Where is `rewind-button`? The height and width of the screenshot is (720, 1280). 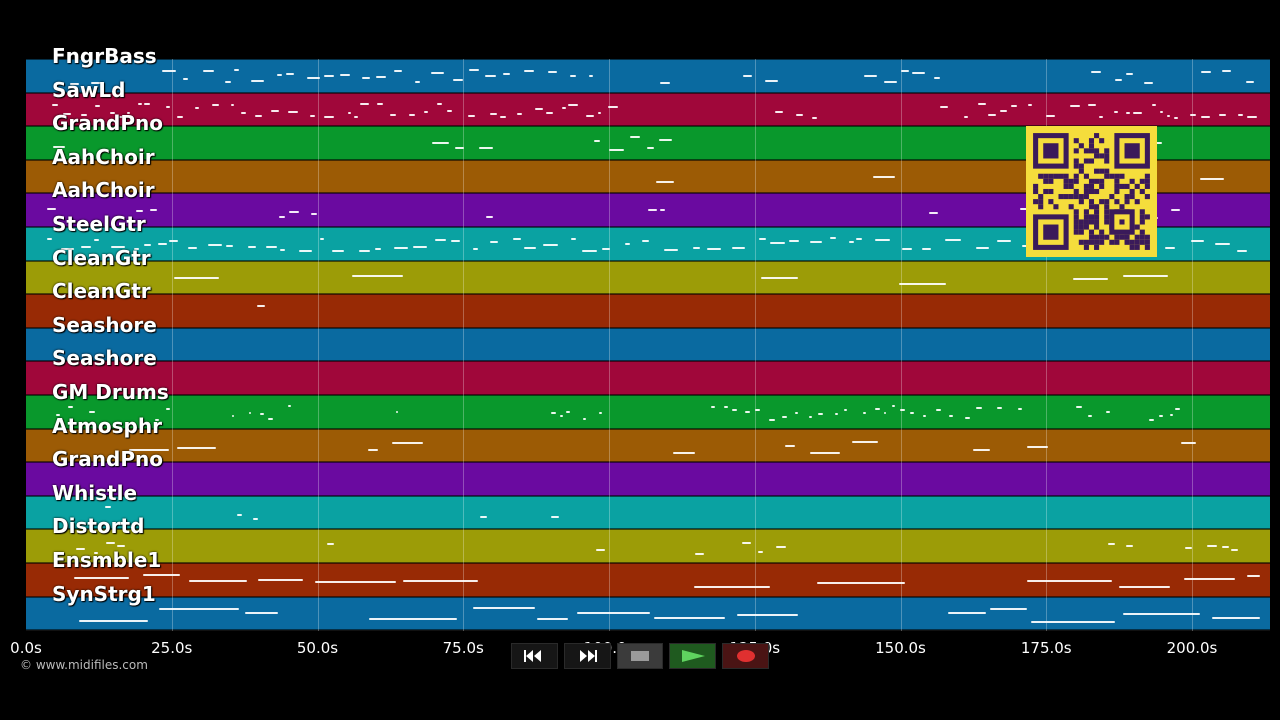 rewind-button is located at coordinates (534, 656).